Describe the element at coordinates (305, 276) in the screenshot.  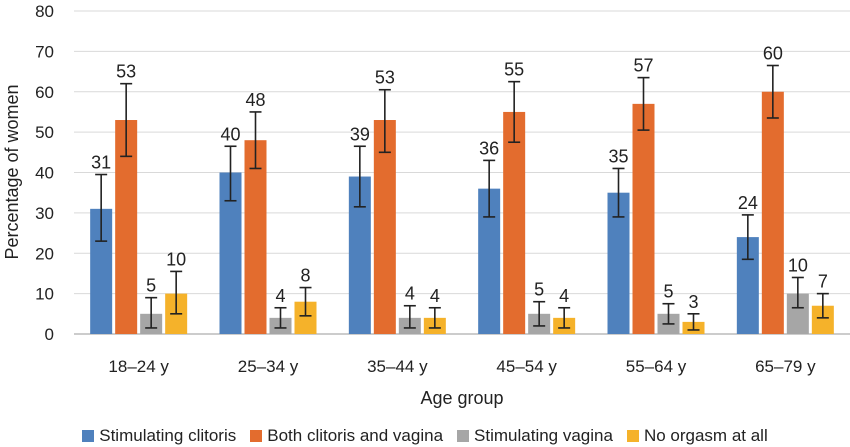
I see `data-label: 8` at that location.